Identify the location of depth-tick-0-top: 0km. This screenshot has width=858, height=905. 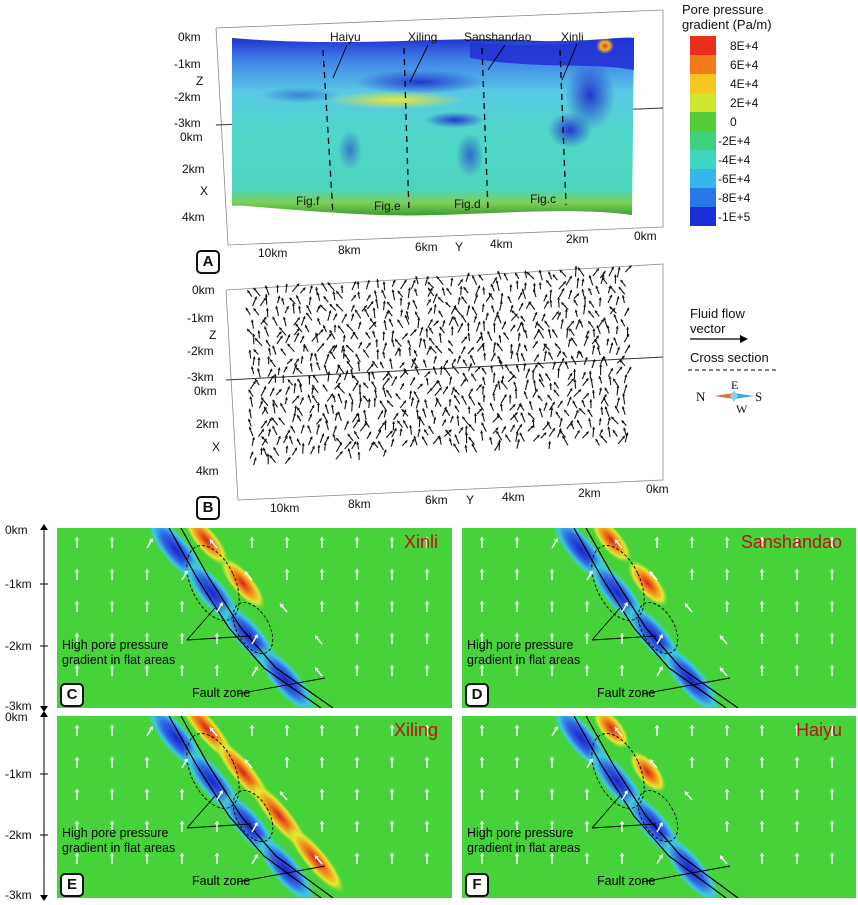
(16, 530).